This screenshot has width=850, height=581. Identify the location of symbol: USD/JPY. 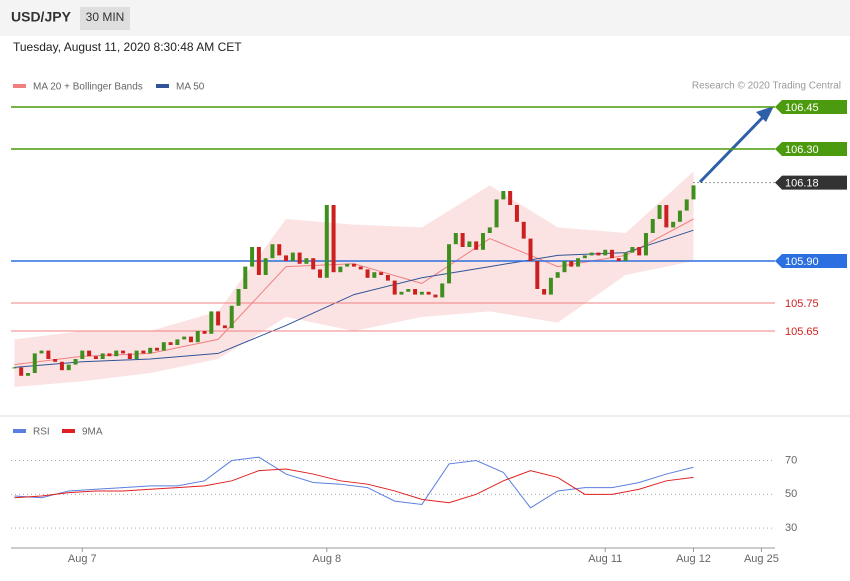
(41, 17).